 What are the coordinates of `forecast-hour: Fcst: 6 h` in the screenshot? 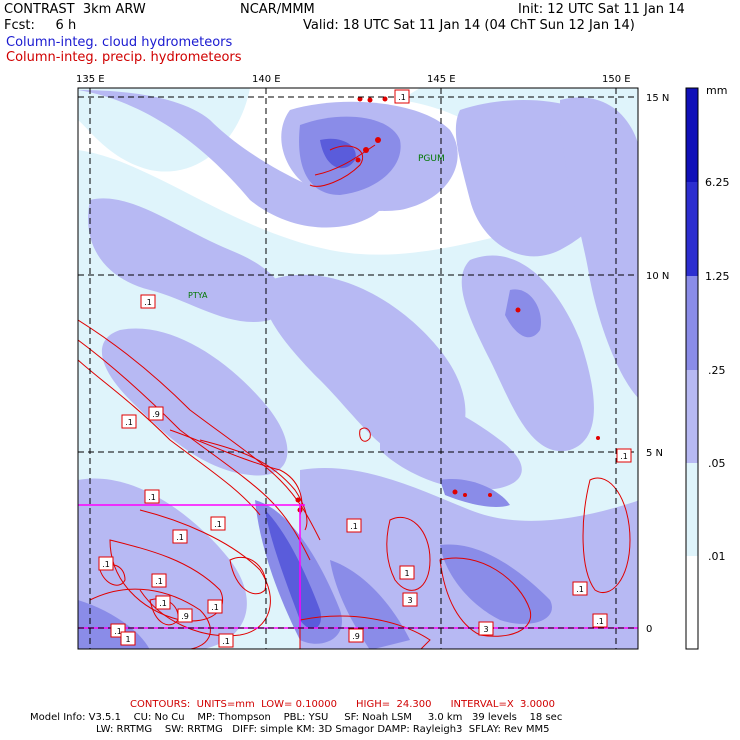 It's located at (40, 25).